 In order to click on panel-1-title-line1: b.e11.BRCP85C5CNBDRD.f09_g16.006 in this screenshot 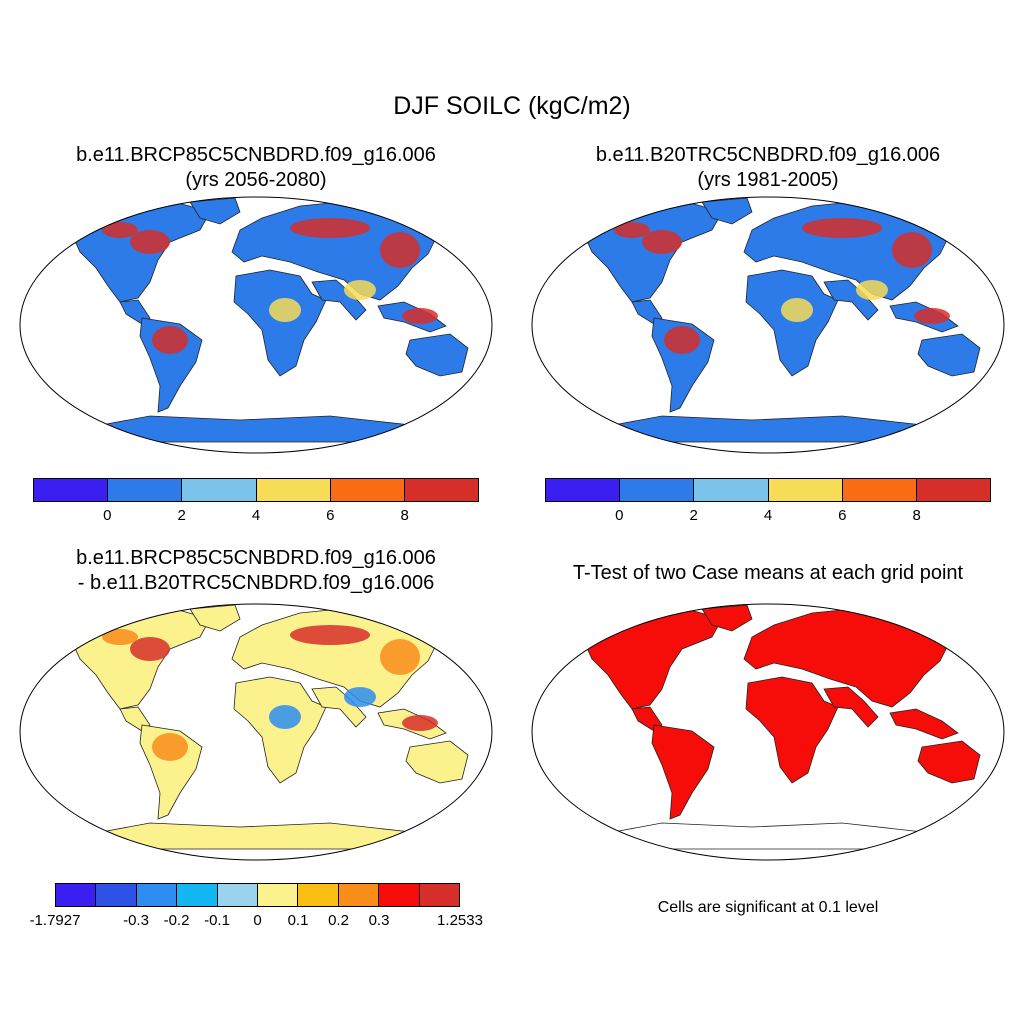, I will do `click(256, 155)`.